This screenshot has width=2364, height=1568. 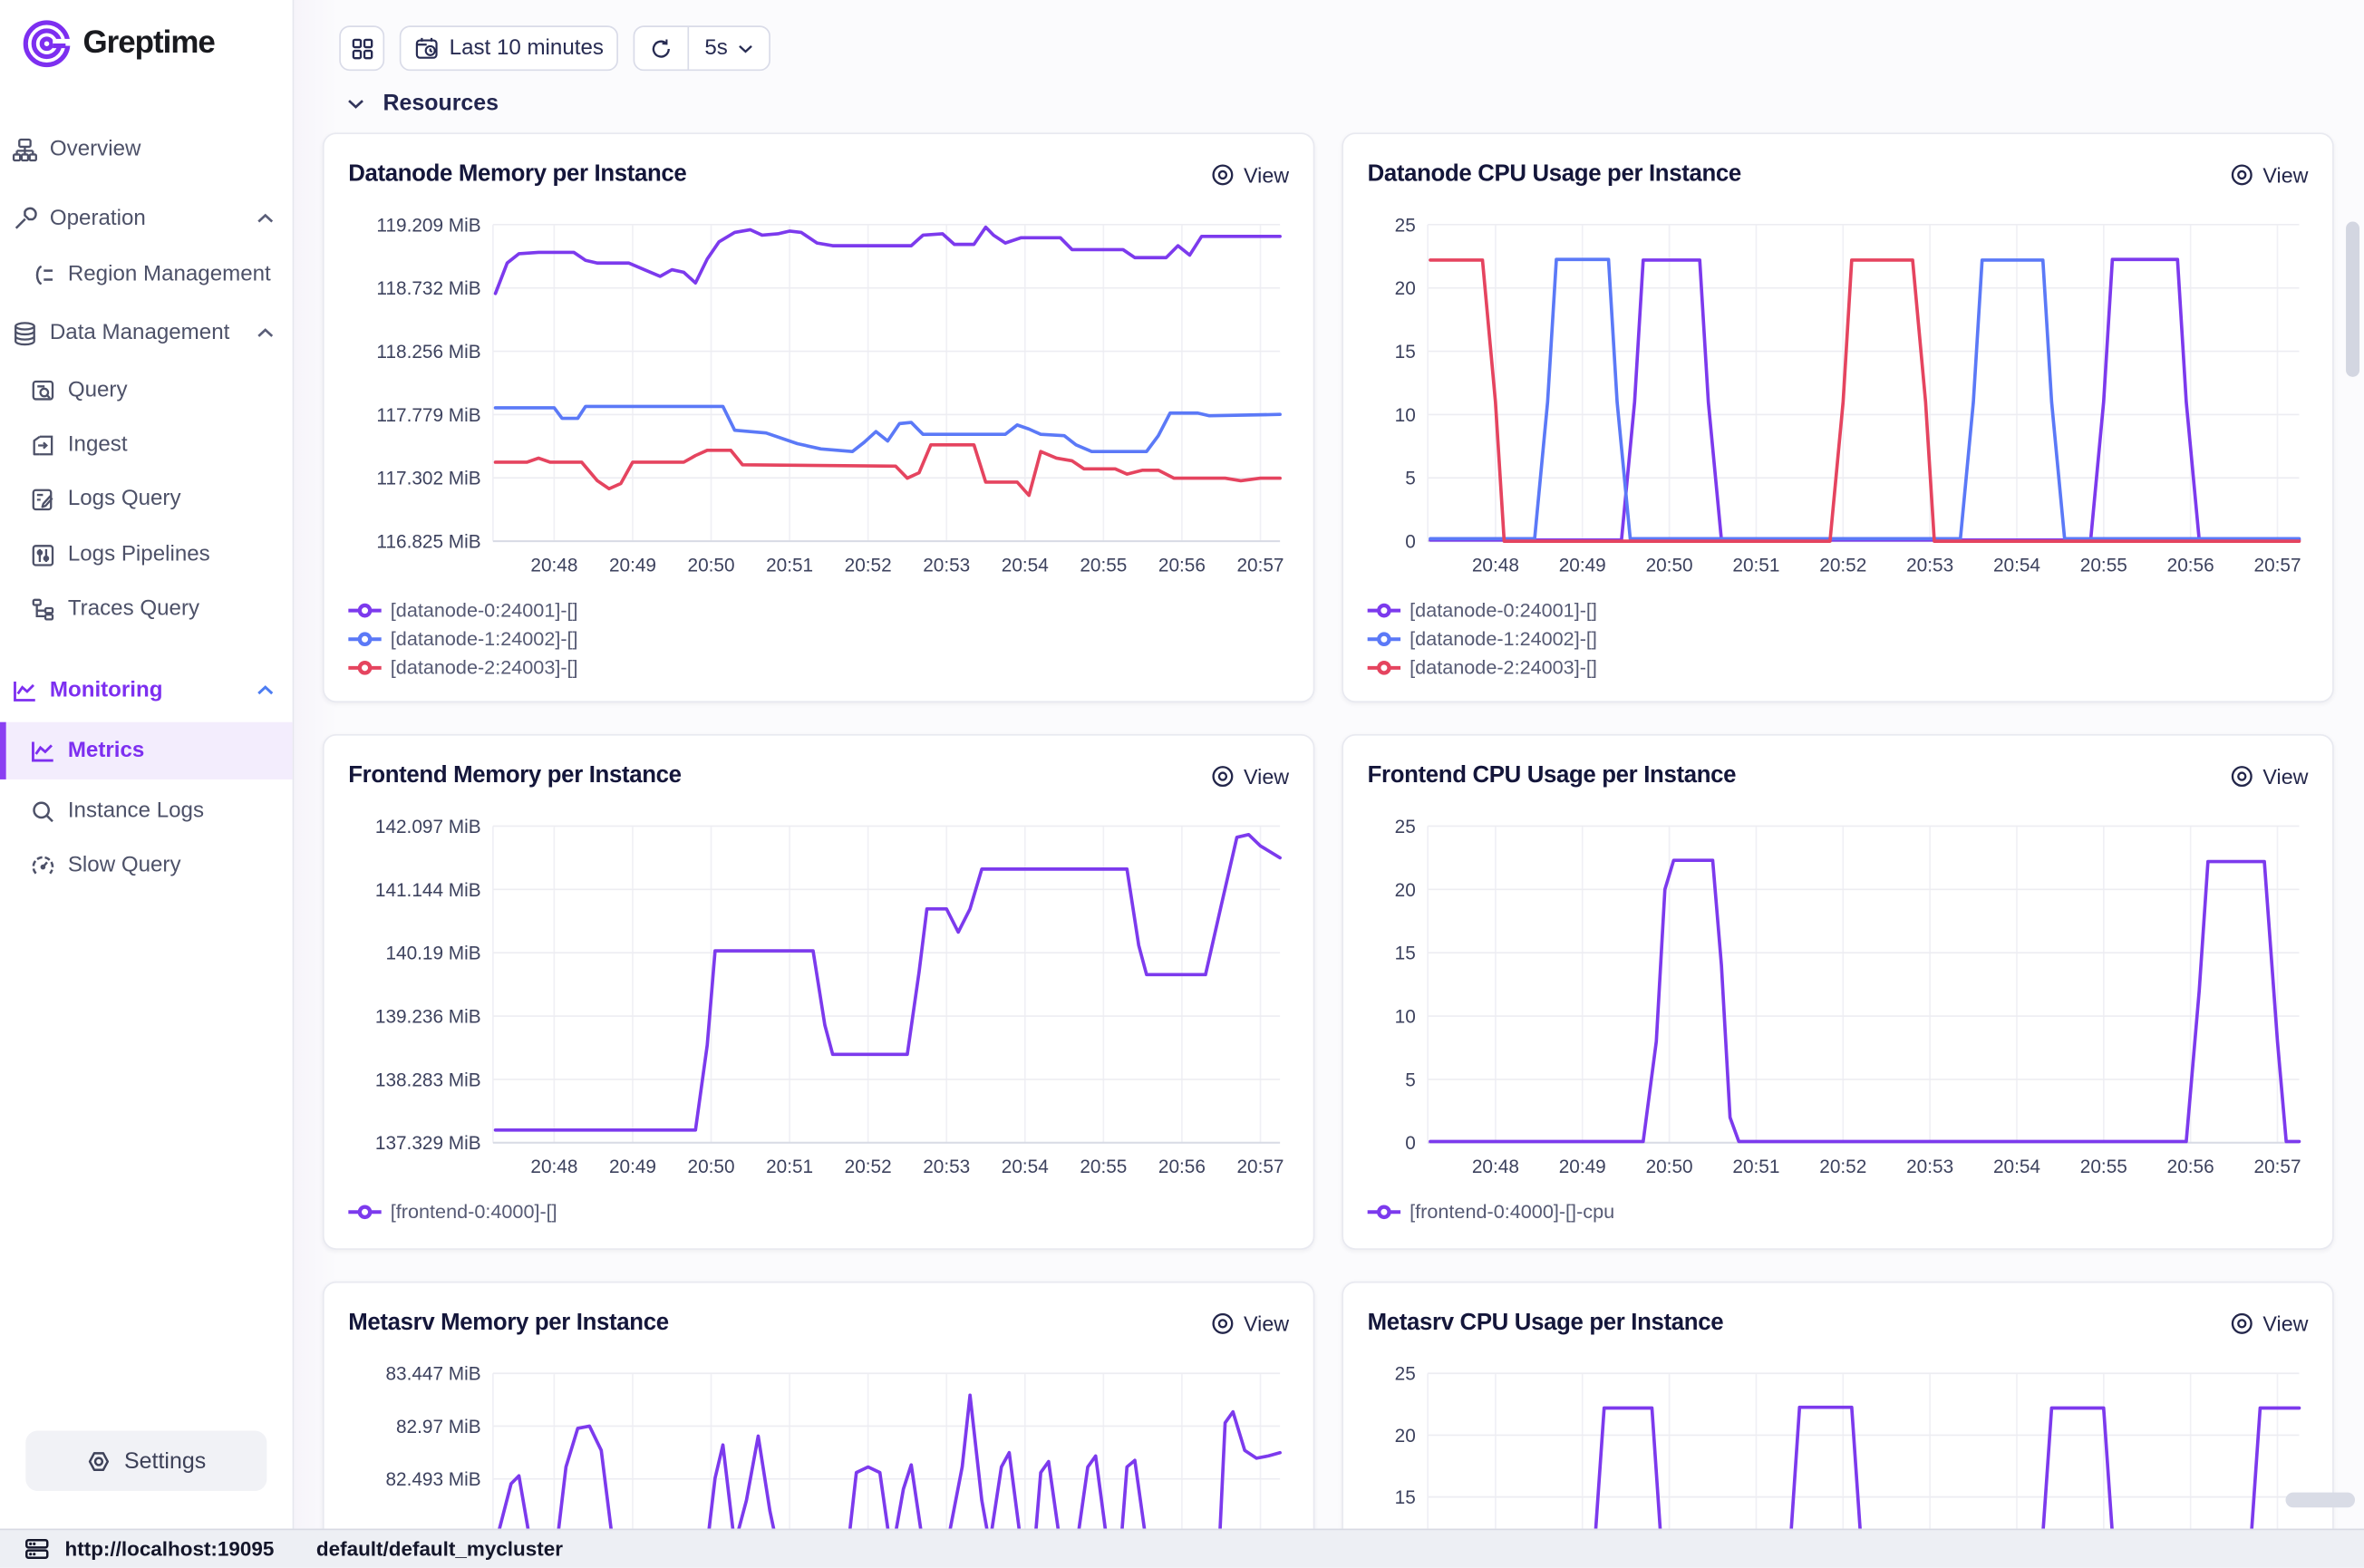 I want to click on svg-text: 20:56, so click(x=2190, y=1167).